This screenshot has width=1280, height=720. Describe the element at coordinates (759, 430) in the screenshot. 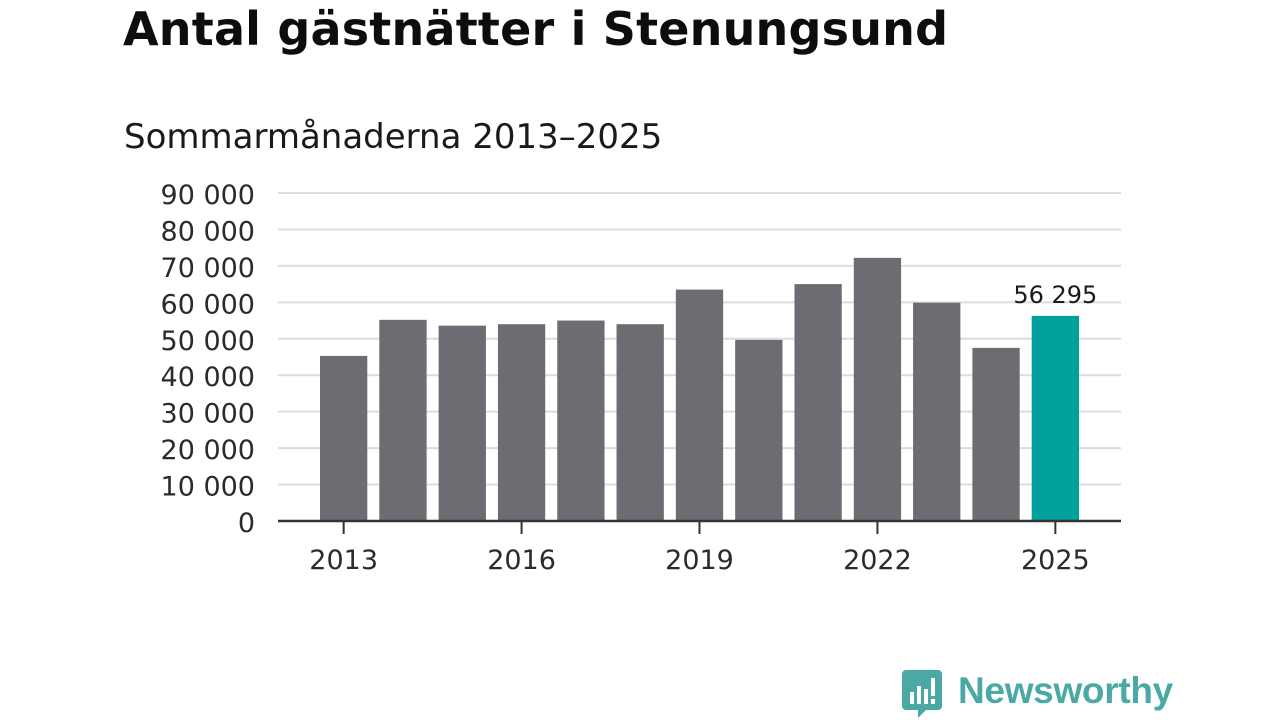

I see `bar-2020` at that location.